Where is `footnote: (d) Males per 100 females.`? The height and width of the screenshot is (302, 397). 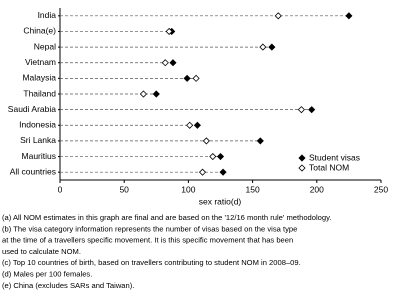 footnote: (d) Males per 100 females. is located at coordinates (47, 274).